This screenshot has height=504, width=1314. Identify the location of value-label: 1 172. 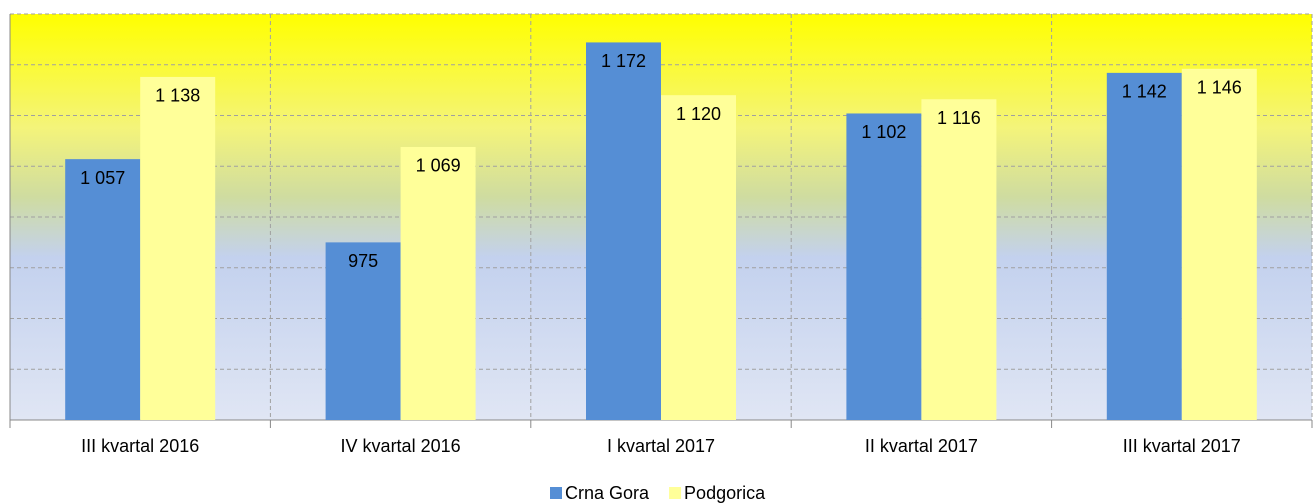
(623, 61).